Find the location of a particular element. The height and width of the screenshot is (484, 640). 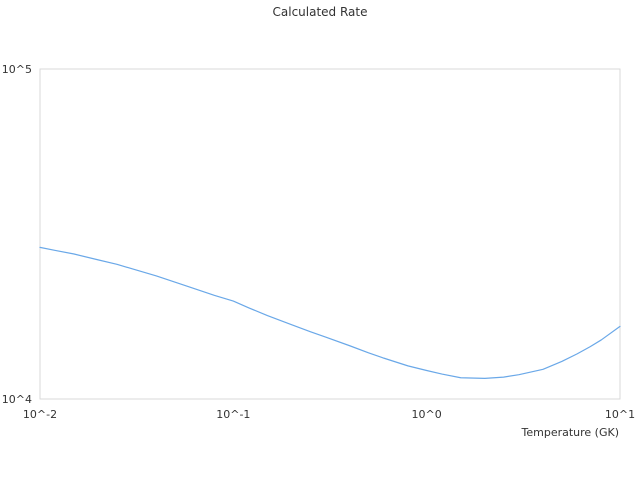

x-axis-label: Temperature (GK) is located at coordinates (570, 432).